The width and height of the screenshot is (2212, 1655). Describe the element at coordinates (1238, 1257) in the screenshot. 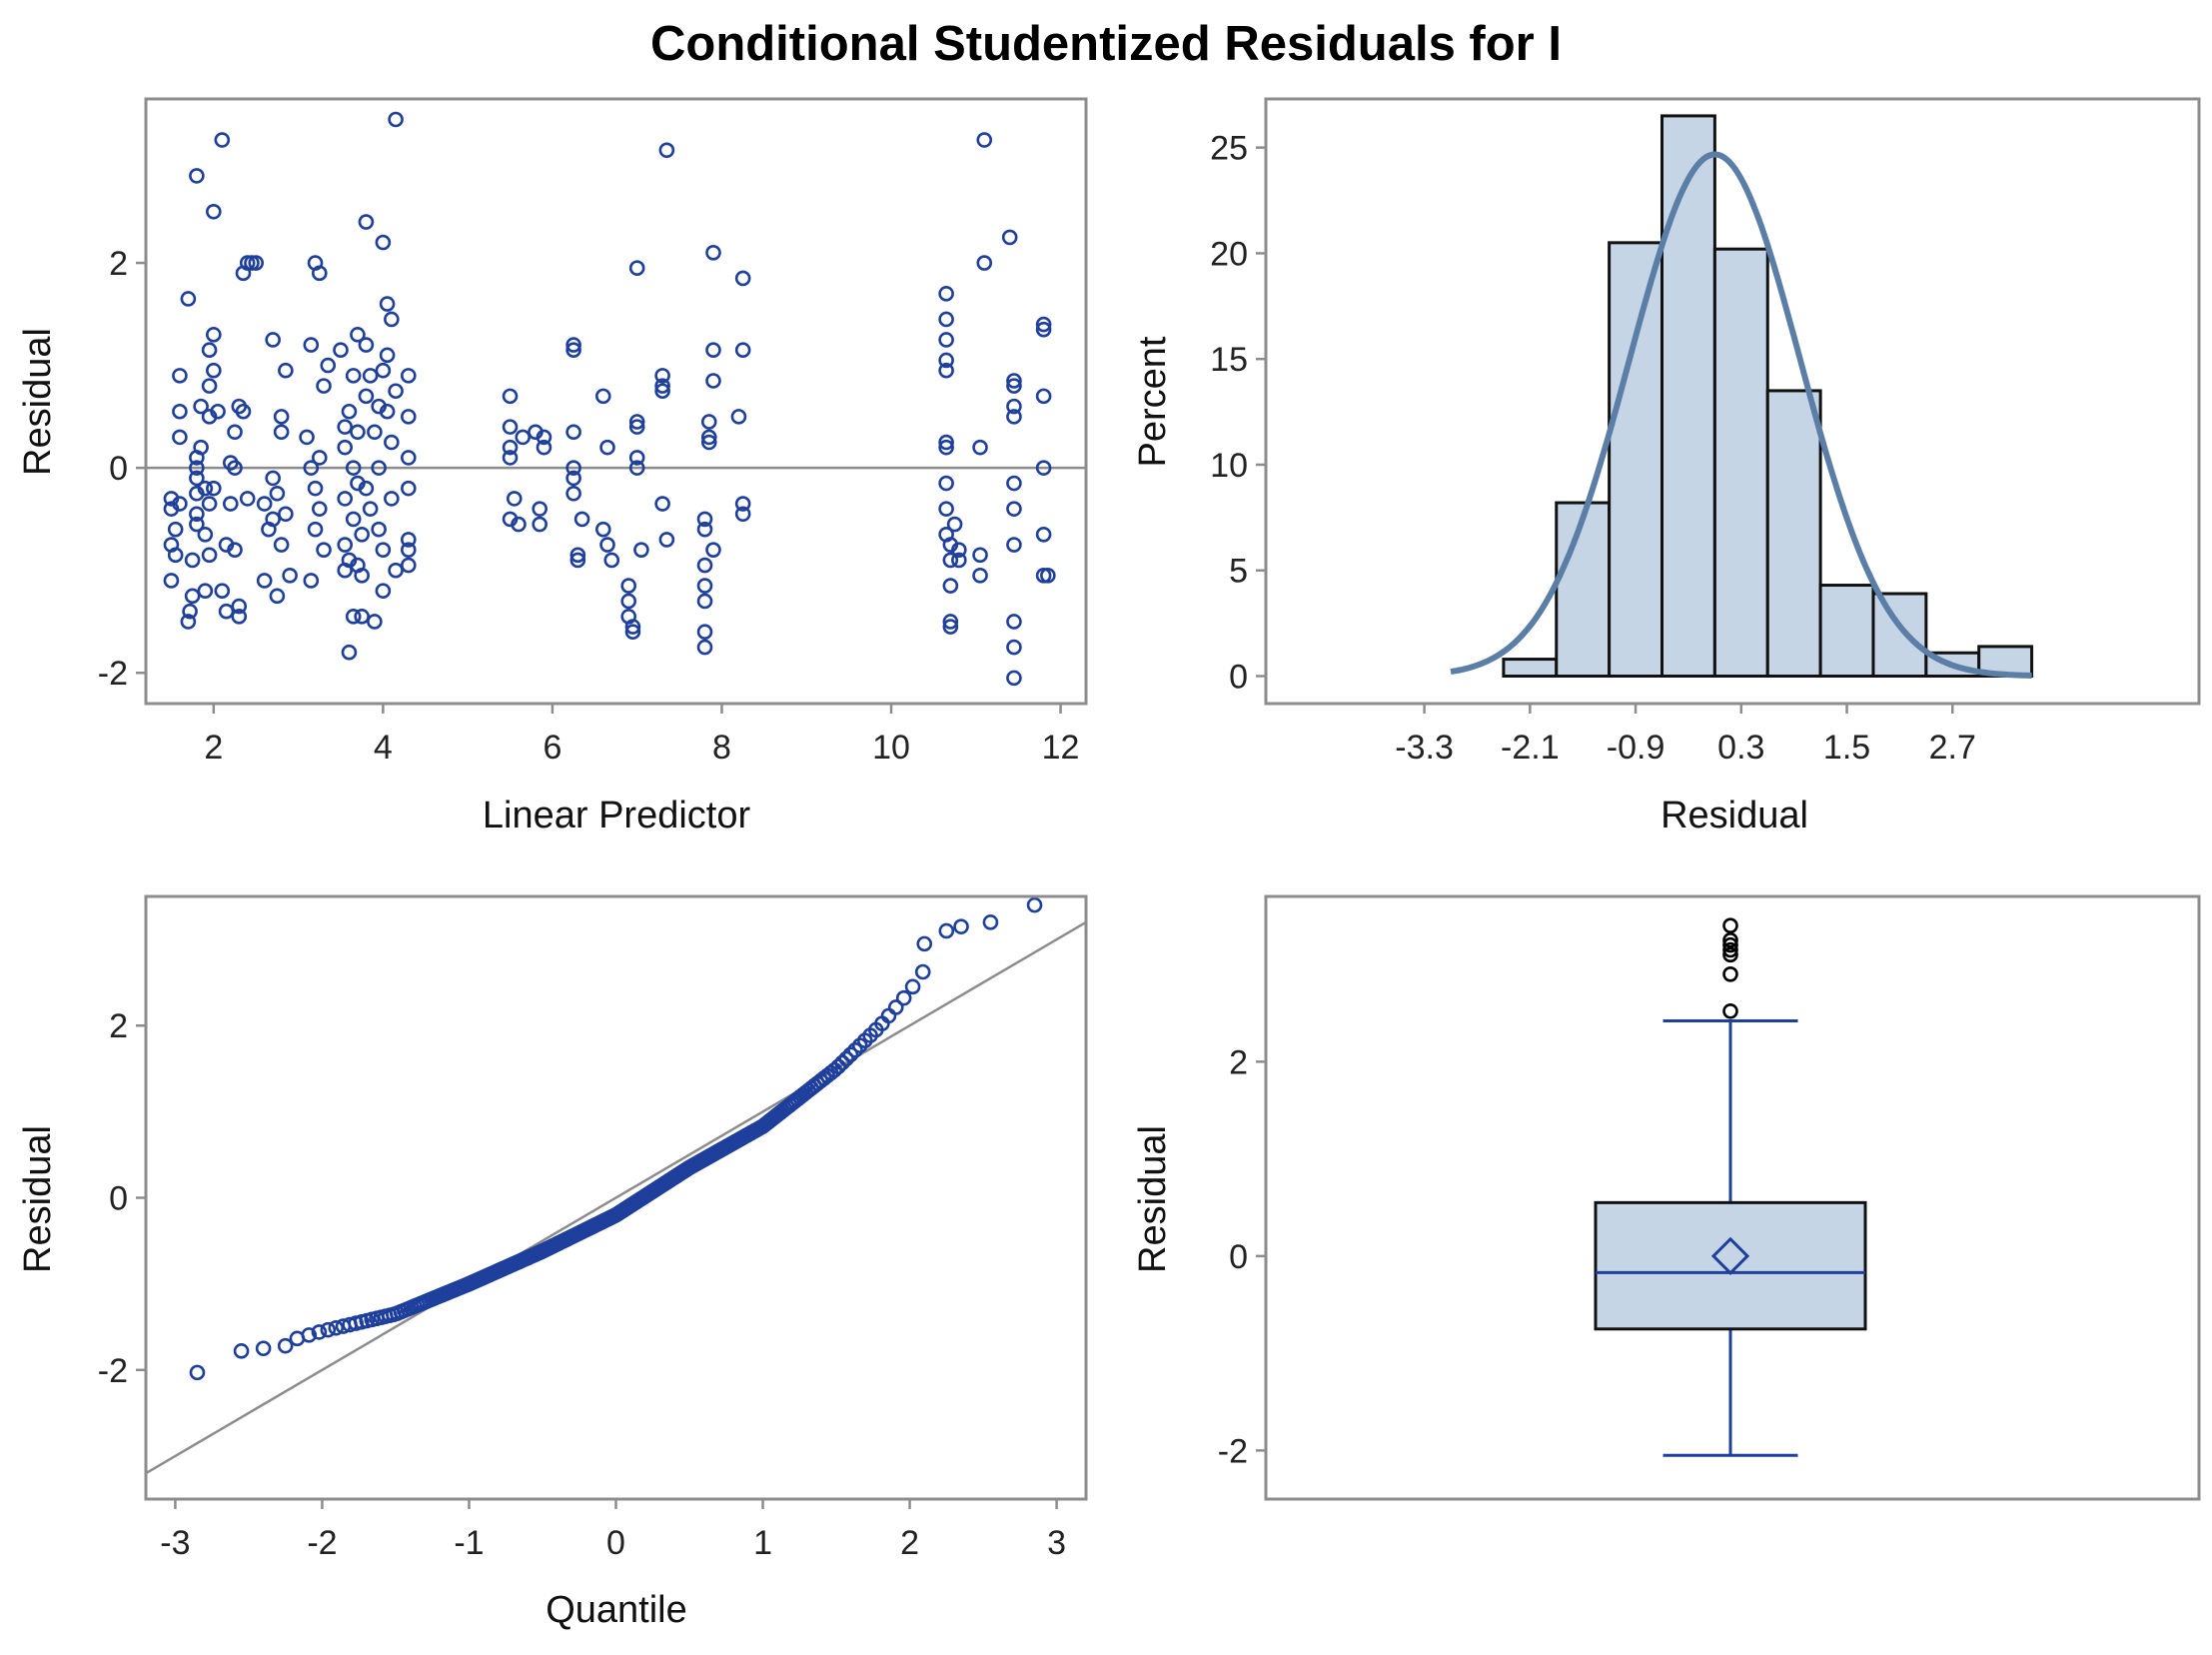

I see `y-tick-label: 0` at that location.